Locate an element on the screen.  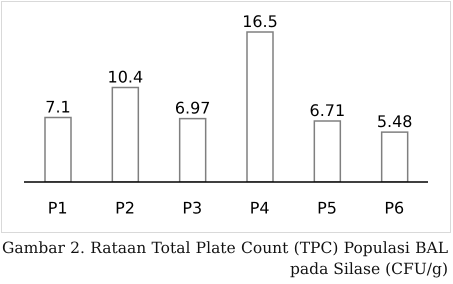
x-tick-label: P3 is located at coordinates (192, 208).